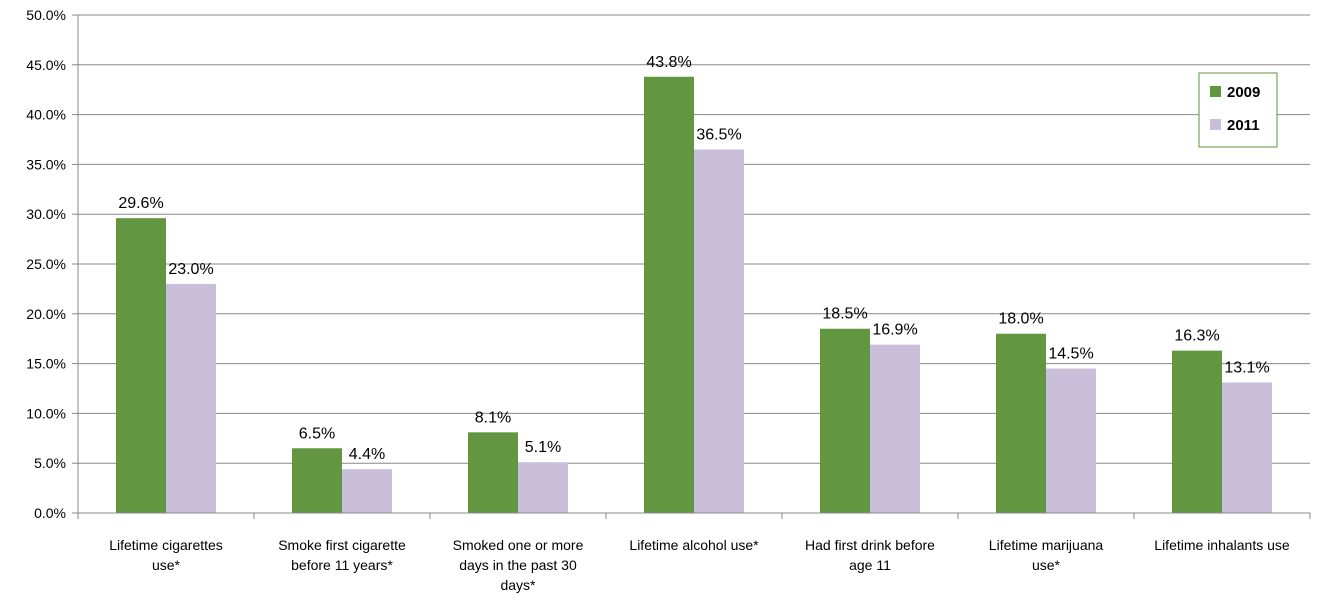 The height and width of the screenshot is (604, 1320). Describe the element at coordinates (46, 364) in the screenshot. I see `y-tick-label: 15.0%` at that location.